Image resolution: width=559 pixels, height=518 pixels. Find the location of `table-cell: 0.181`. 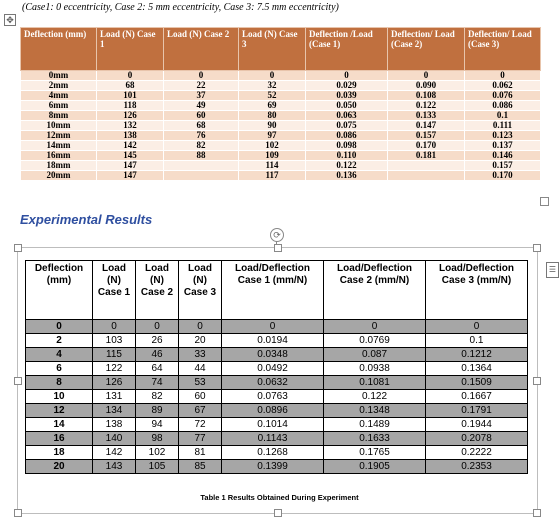

table-cell: 0.181 is located at coordinates (426, 155).